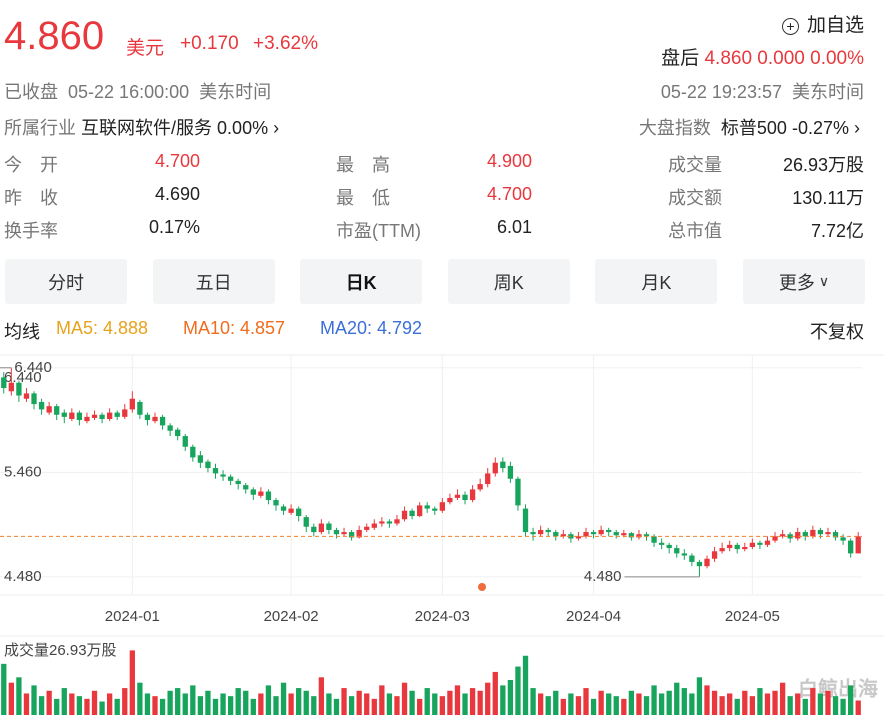 The width and height of the screenshot is (884, 720). I want to click on y-tick-label: 4.480, so click(23, 576).